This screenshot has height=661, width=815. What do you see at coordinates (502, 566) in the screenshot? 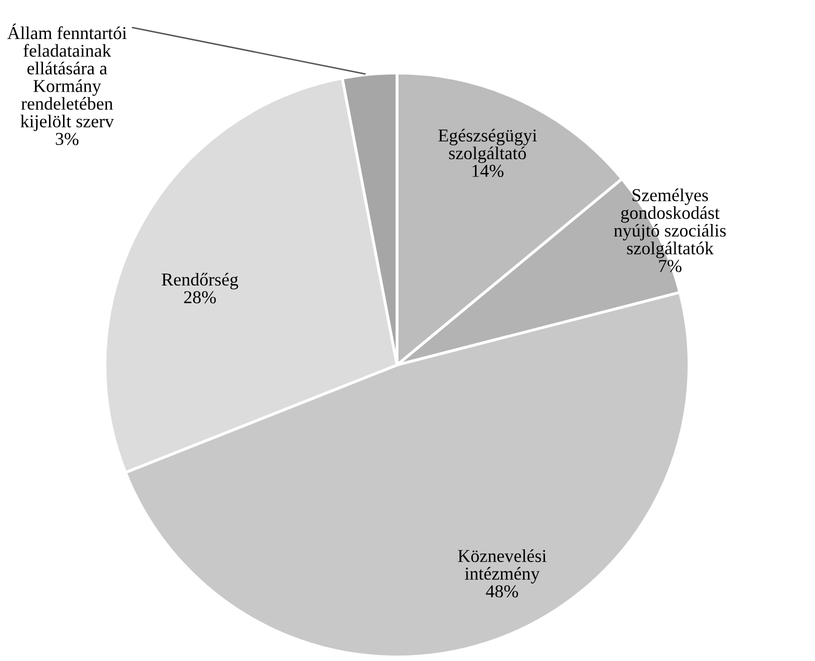
I see `slice-label: Köznevelési intézmény` at bounding box center [502, 566].